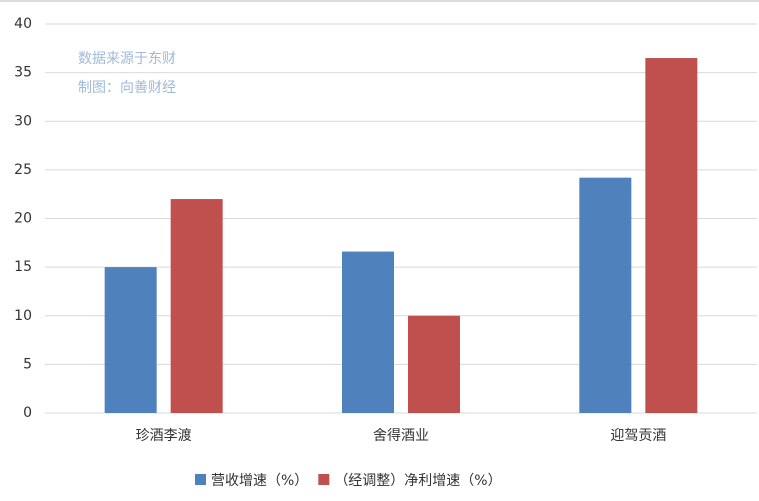 The image size is (759, 501). I want to click on annotation: 制图：向善财经, so click(127, 88).